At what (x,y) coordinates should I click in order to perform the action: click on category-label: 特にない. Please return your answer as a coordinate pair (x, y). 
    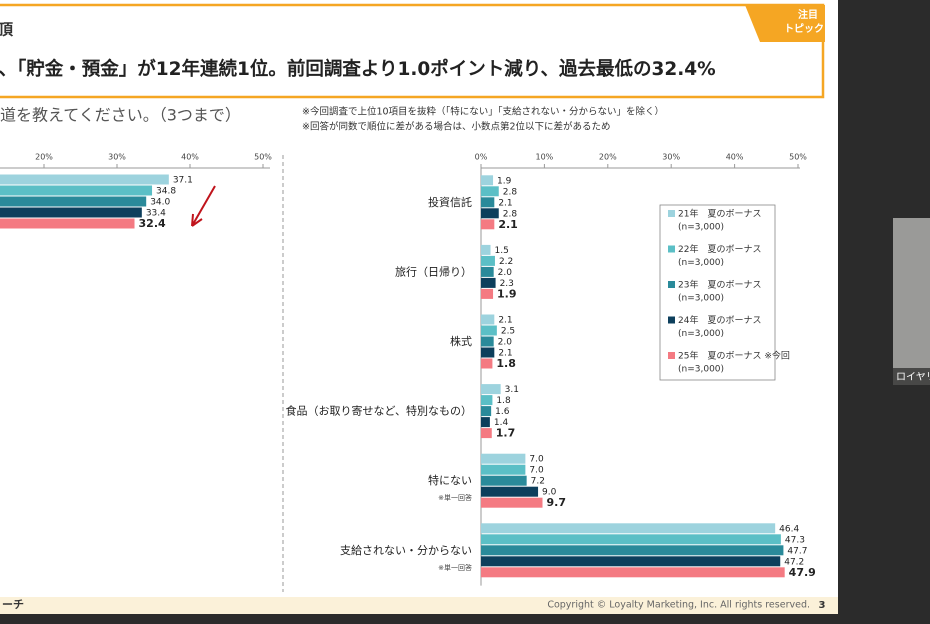
    Looking at the image, I should click on (450, 480).